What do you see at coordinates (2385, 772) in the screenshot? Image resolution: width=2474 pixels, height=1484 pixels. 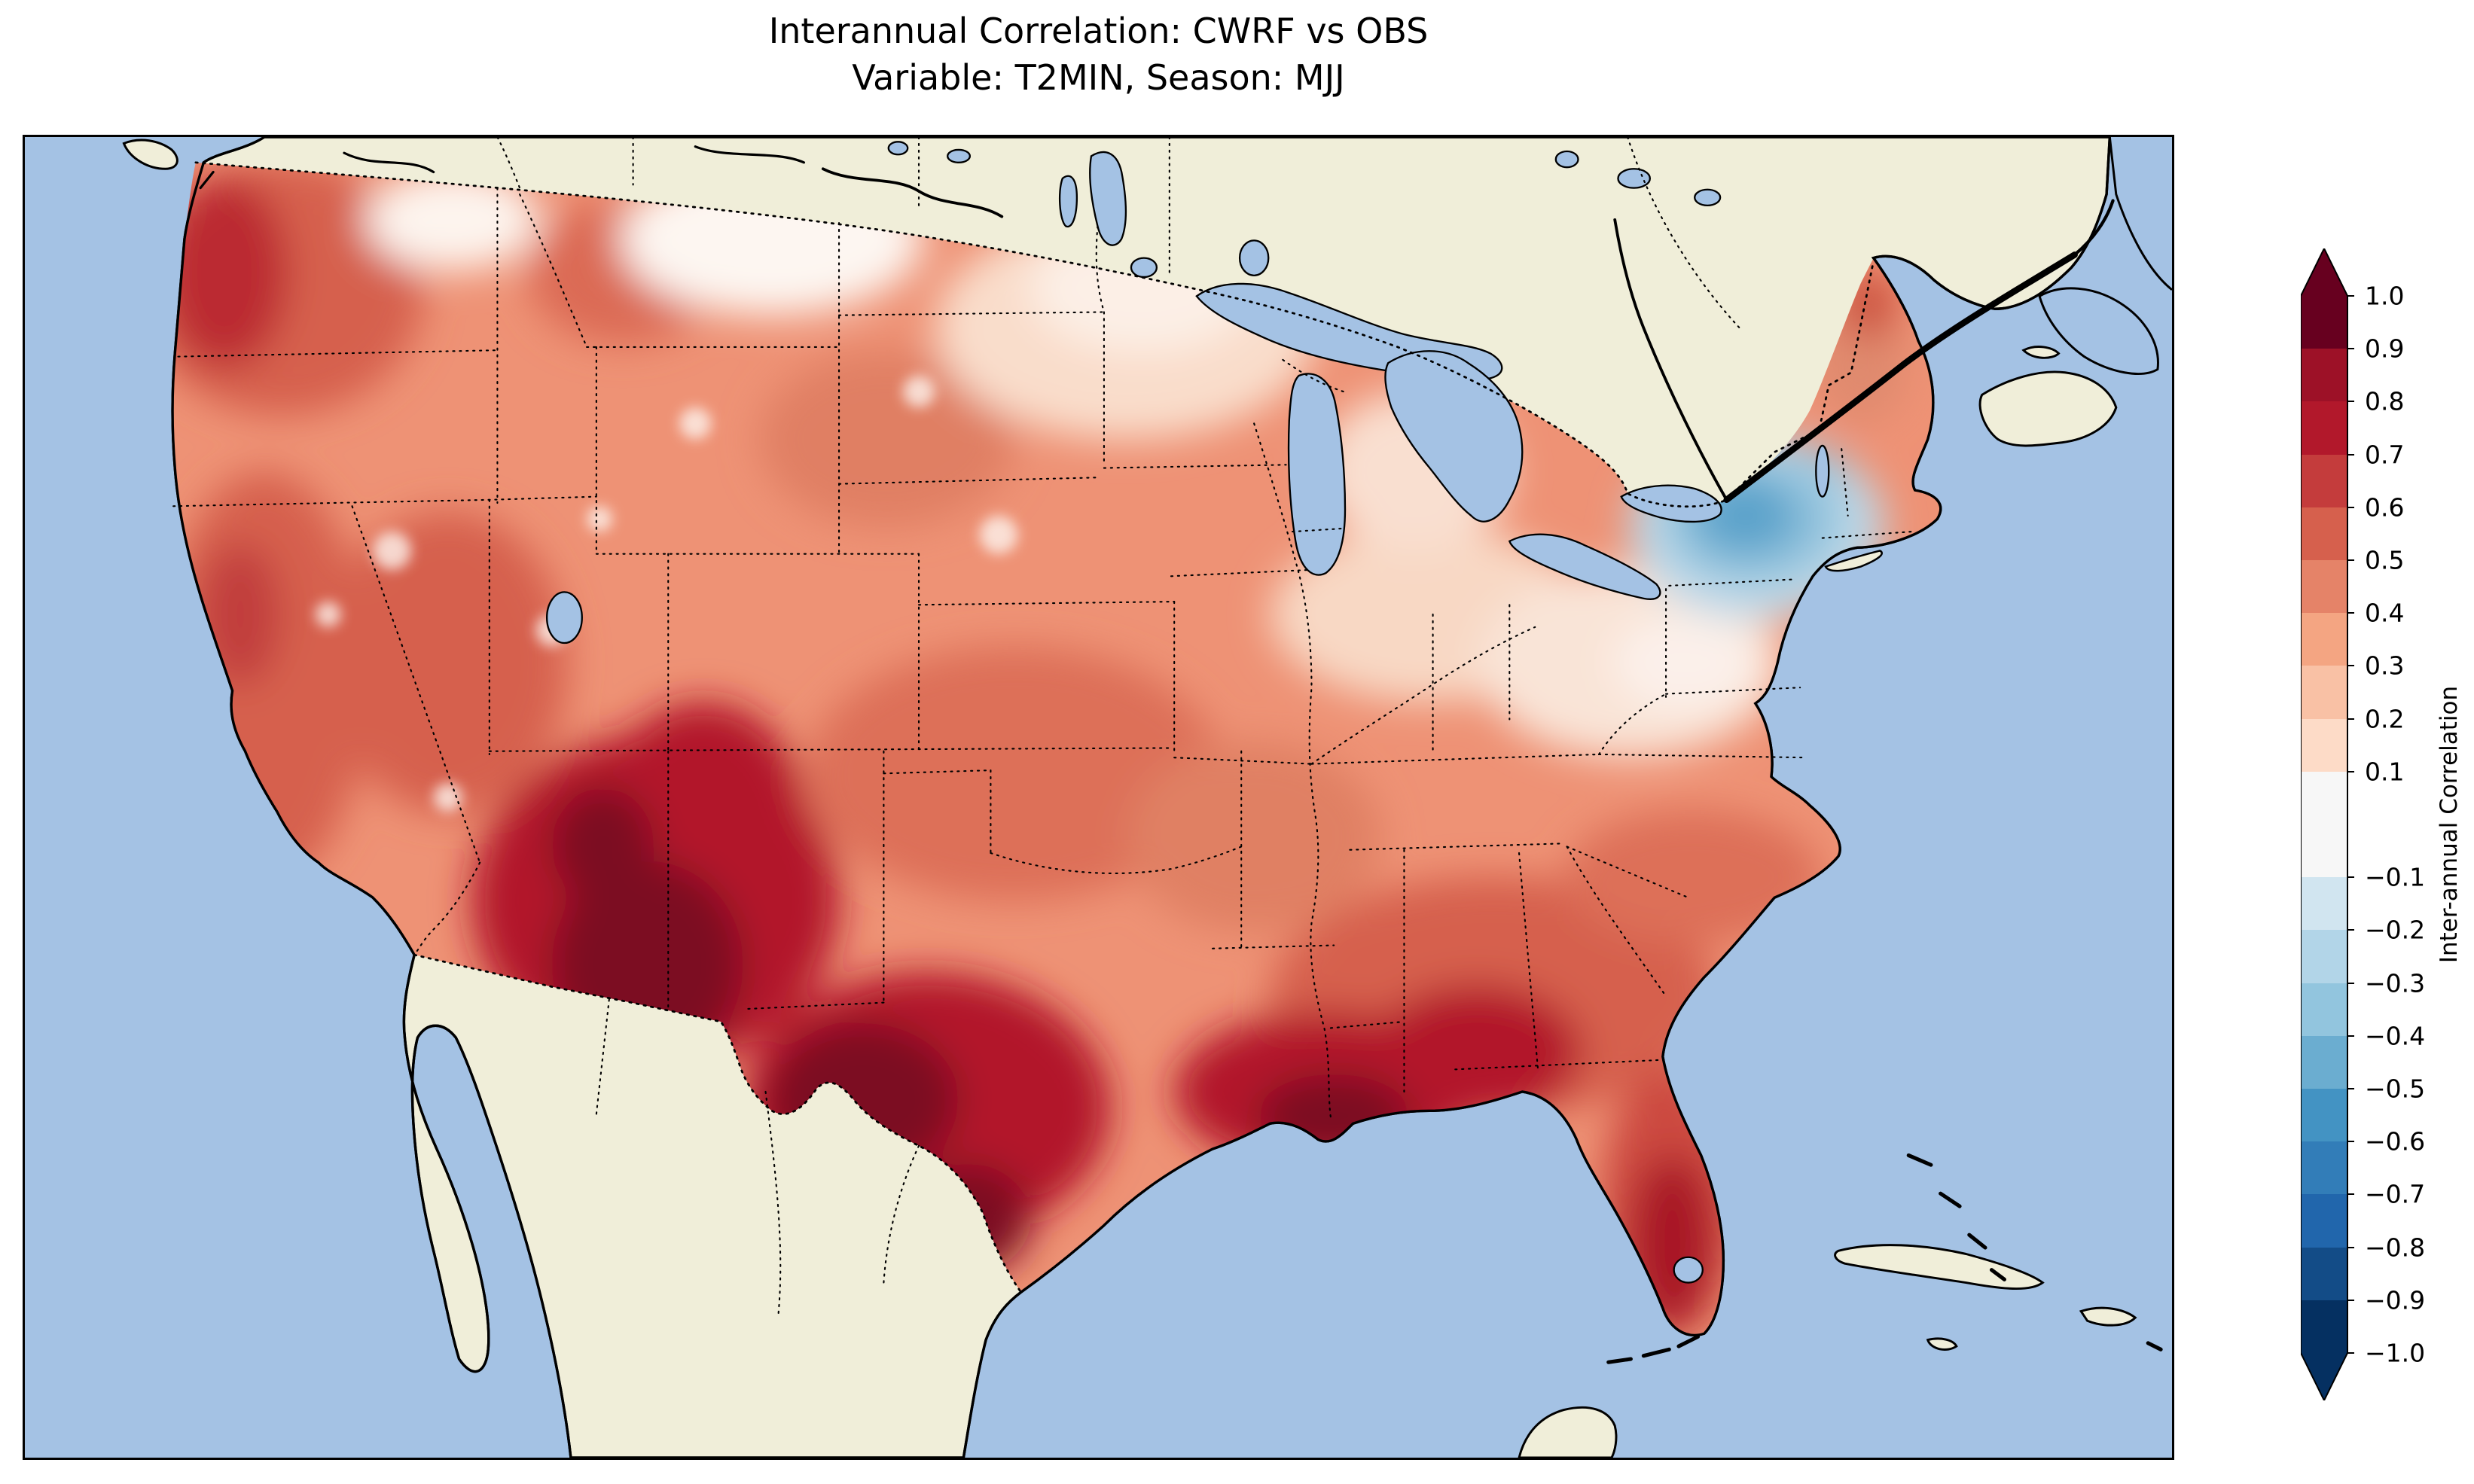 I see `colorbar-tick-label: 0.1` at bounding box center [2385, 772].